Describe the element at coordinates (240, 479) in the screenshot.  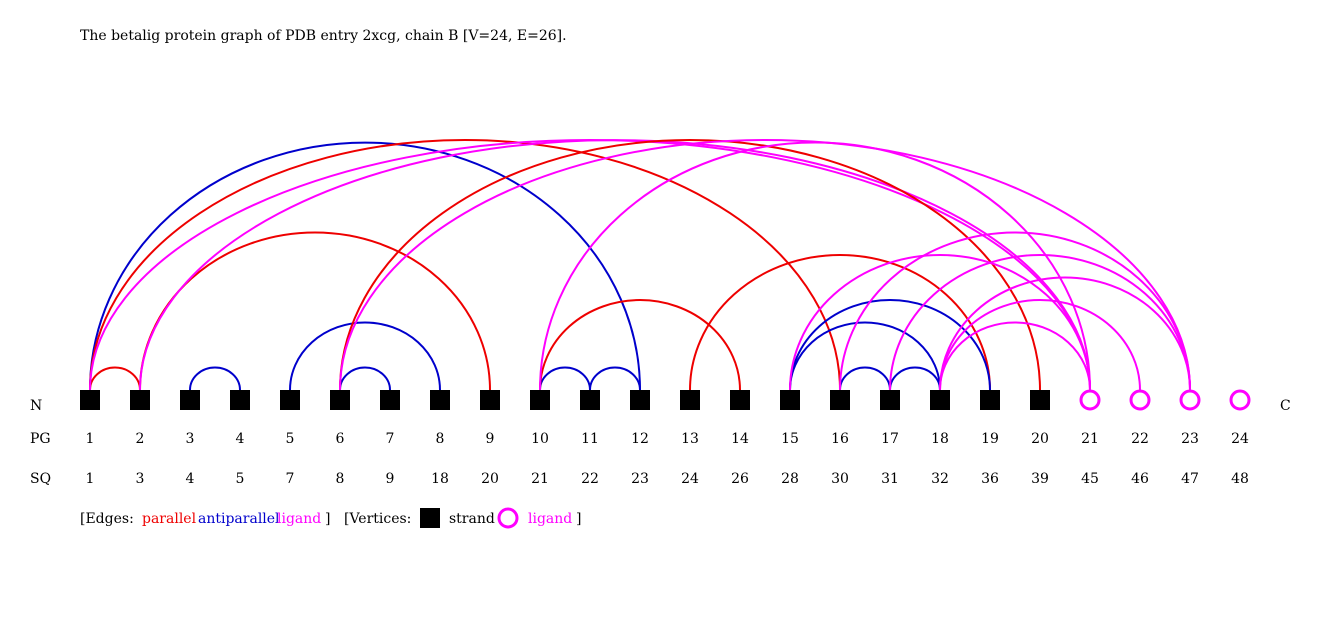
I see `sq-label-4: 5` at that location.